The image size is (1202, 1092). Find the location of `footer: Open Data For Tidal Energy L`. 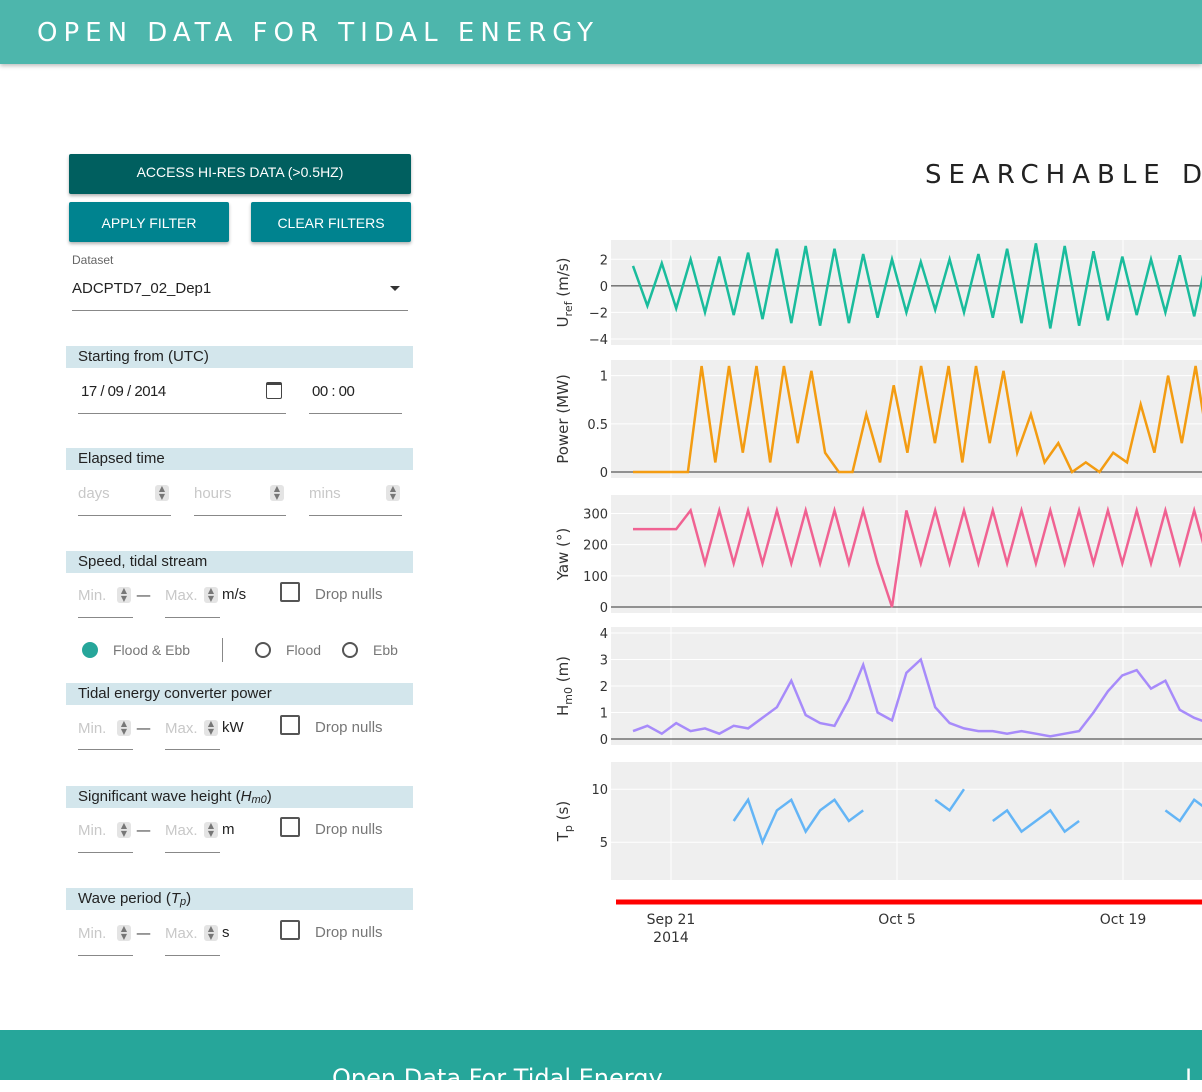

footer: Open Data For Tidal Energy L is located at coordinates (601, 1061).